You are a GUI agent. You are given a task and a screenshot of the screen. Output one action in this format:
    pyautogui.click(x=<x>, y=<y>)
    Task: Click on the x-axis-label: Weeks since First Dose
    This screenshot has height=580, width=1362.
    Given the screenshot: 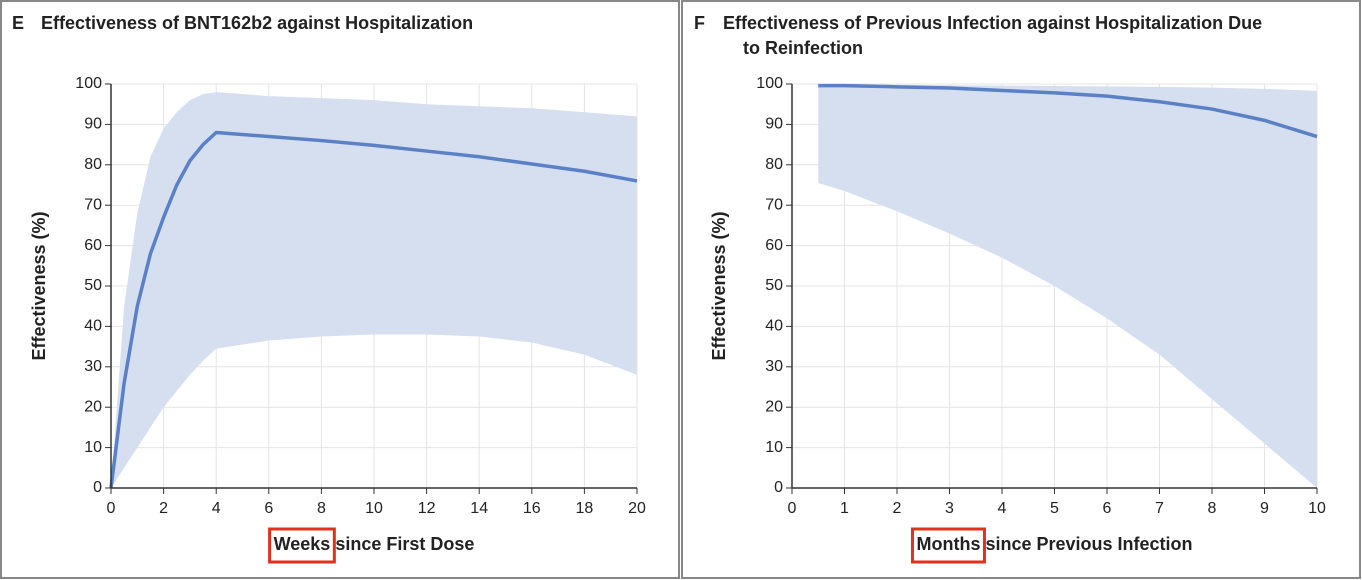 What is the action you would take?
    pyautogui.click(x=371, y=545)
    